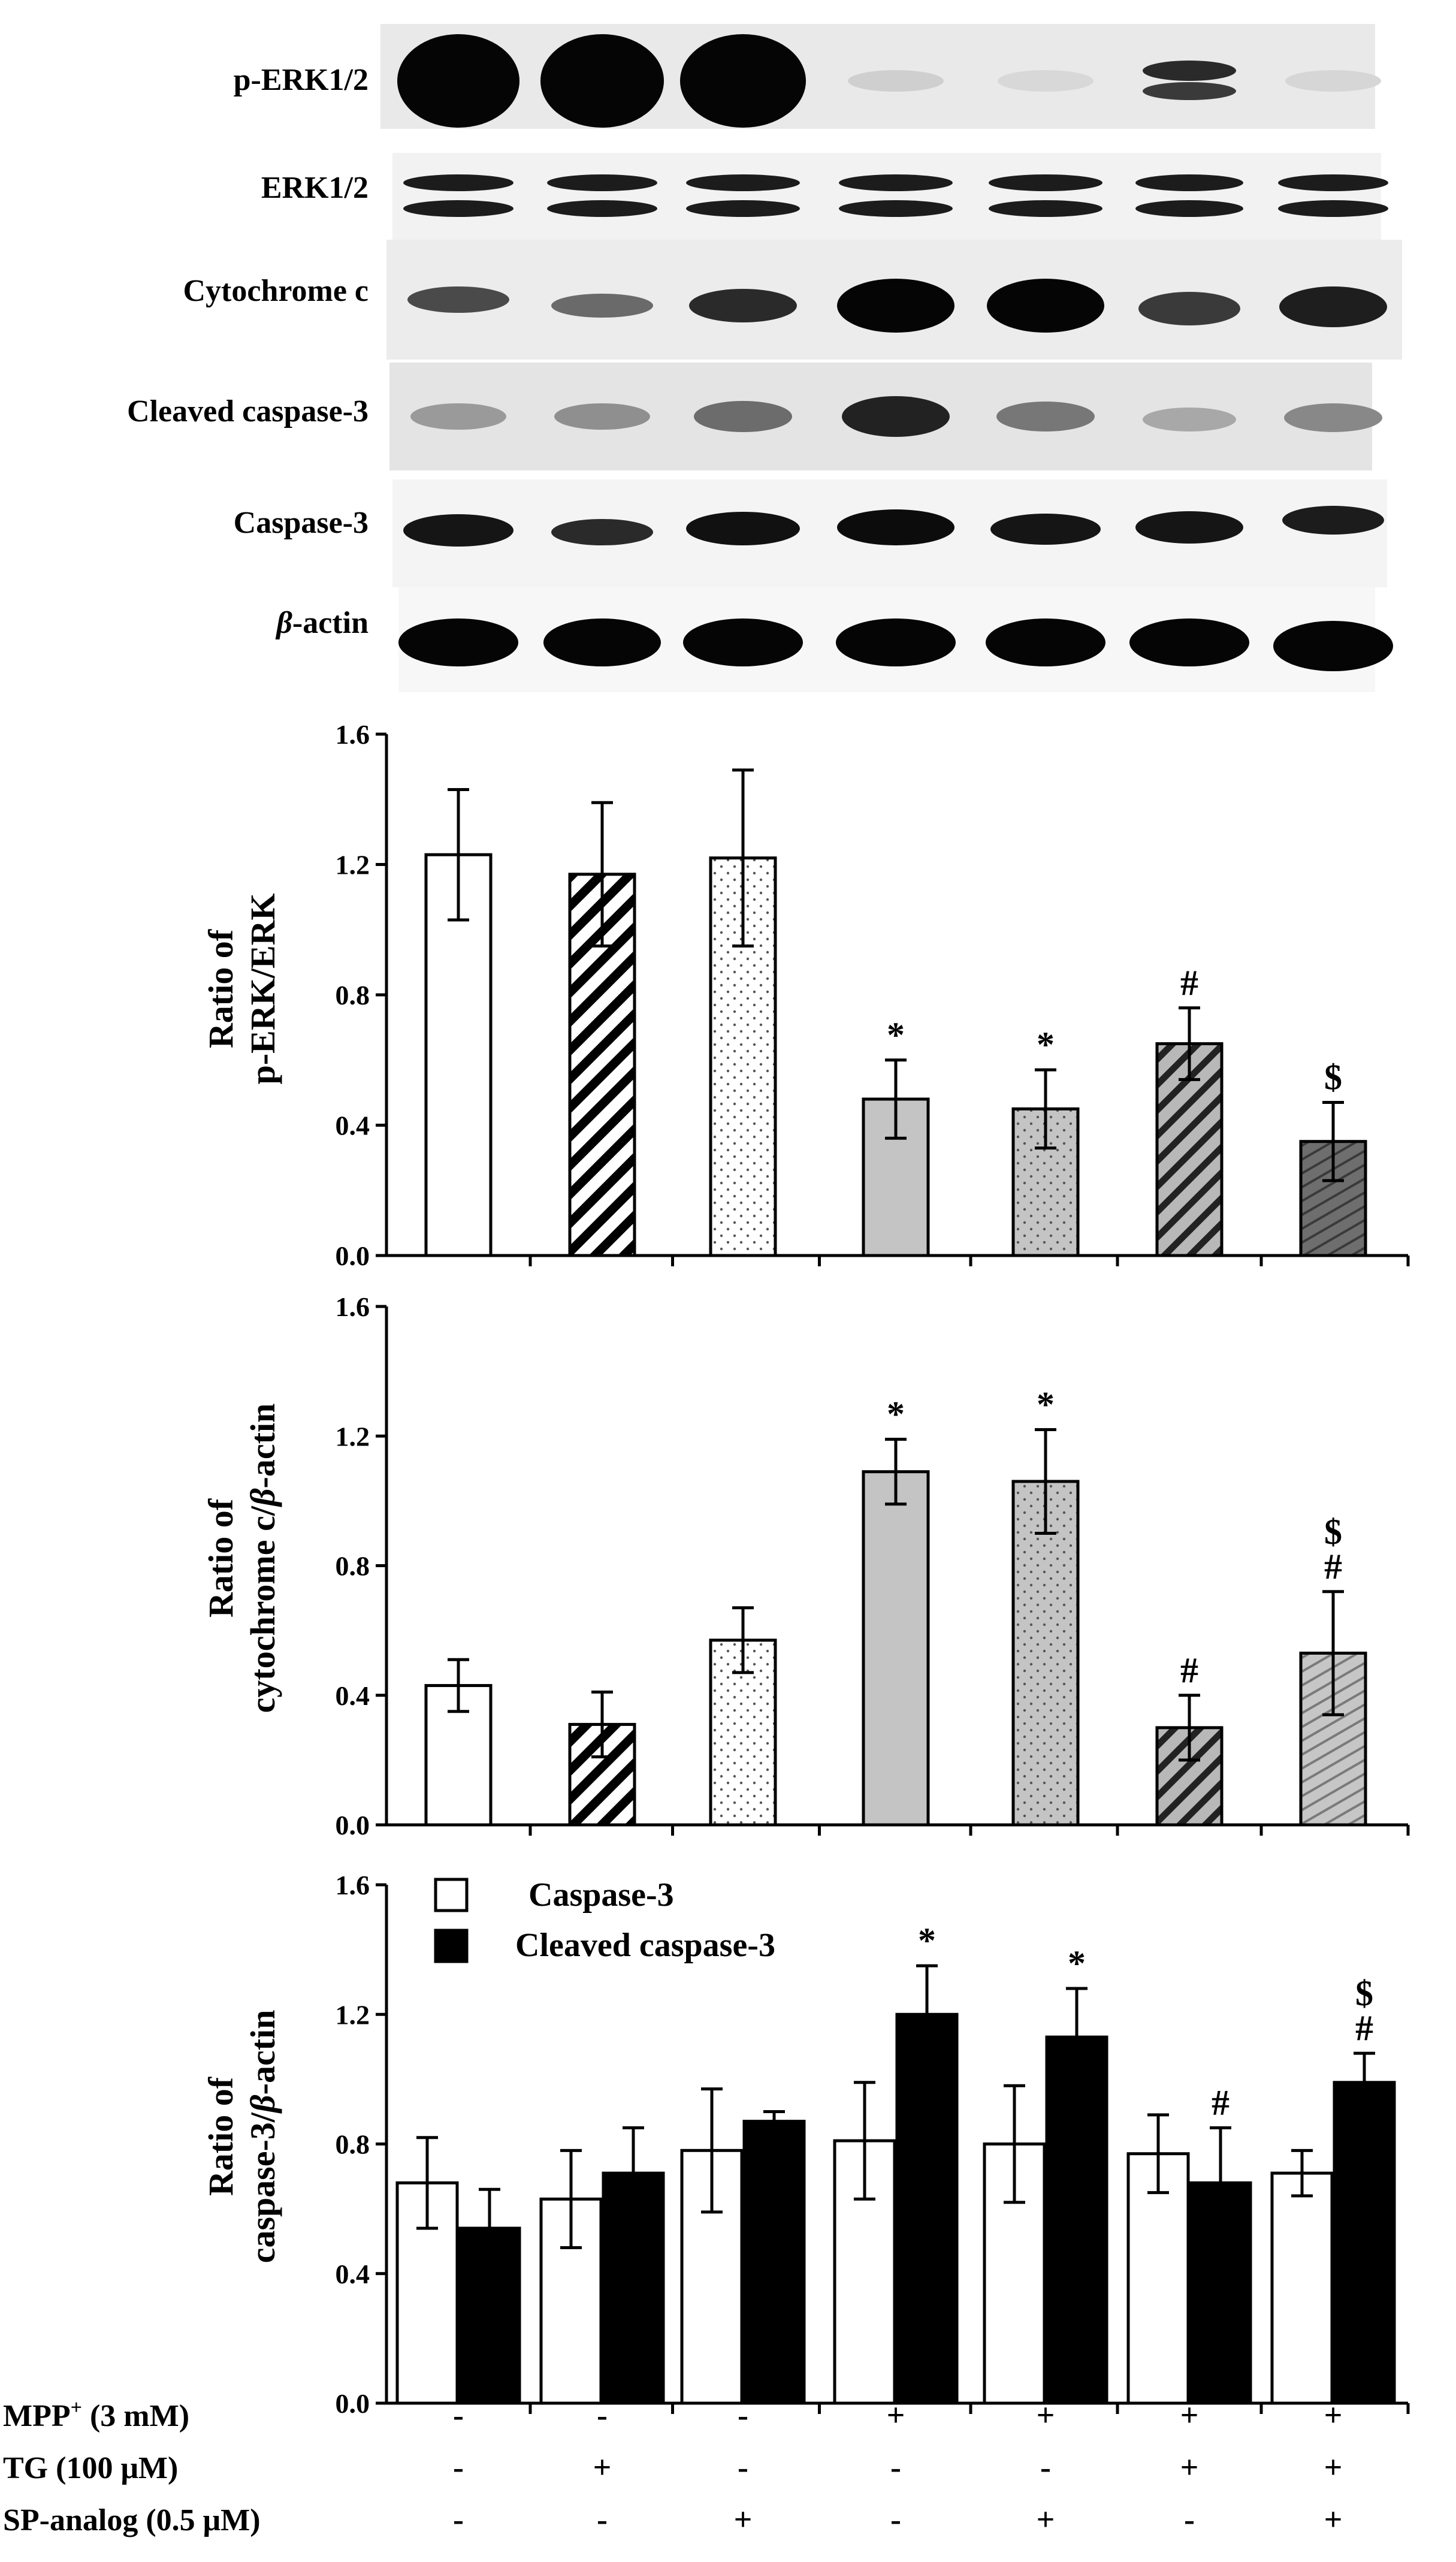 This screenshot has height=2562, width=1456. I want to click on treatment-mpp-post: (3 mM), so click(136, 2416).